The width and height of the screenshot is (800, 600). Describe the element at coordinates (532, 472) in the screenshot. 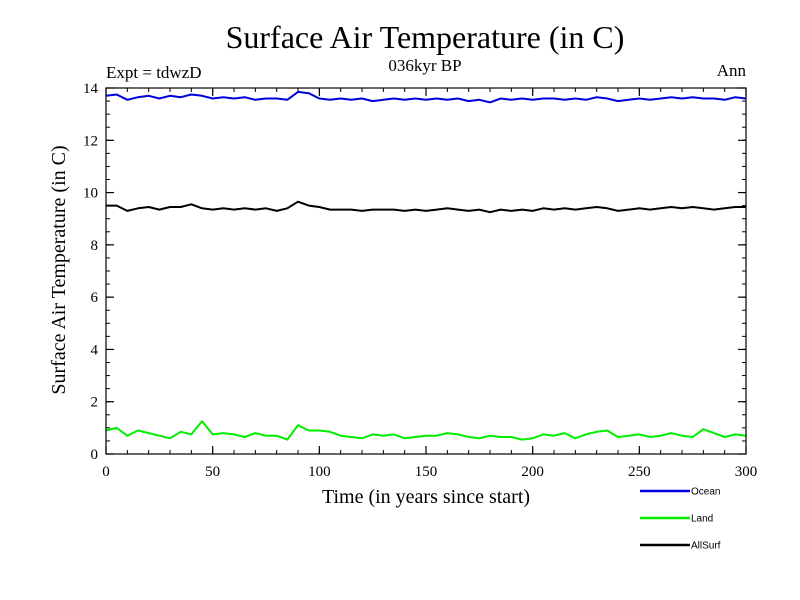

I see `x-tick-label: 200` at that location.